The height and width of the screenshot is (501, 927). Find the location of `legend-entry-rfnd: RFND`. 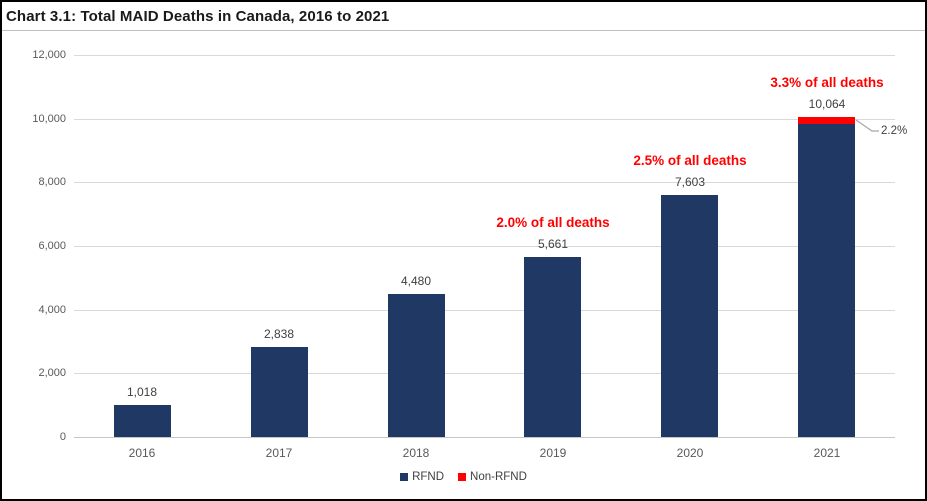

legend-entry-rfnd: RFND is located at coordinates (422, 477).